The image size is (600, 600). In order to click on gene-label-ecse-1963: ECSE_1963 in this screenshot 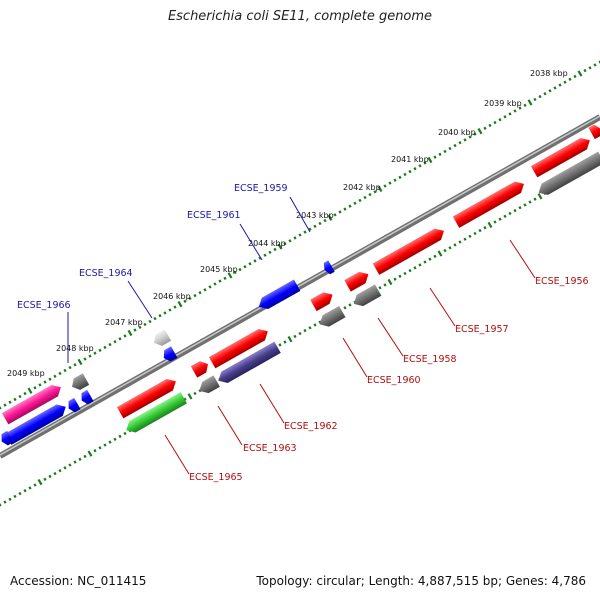, I will do `click(270, 448)`.